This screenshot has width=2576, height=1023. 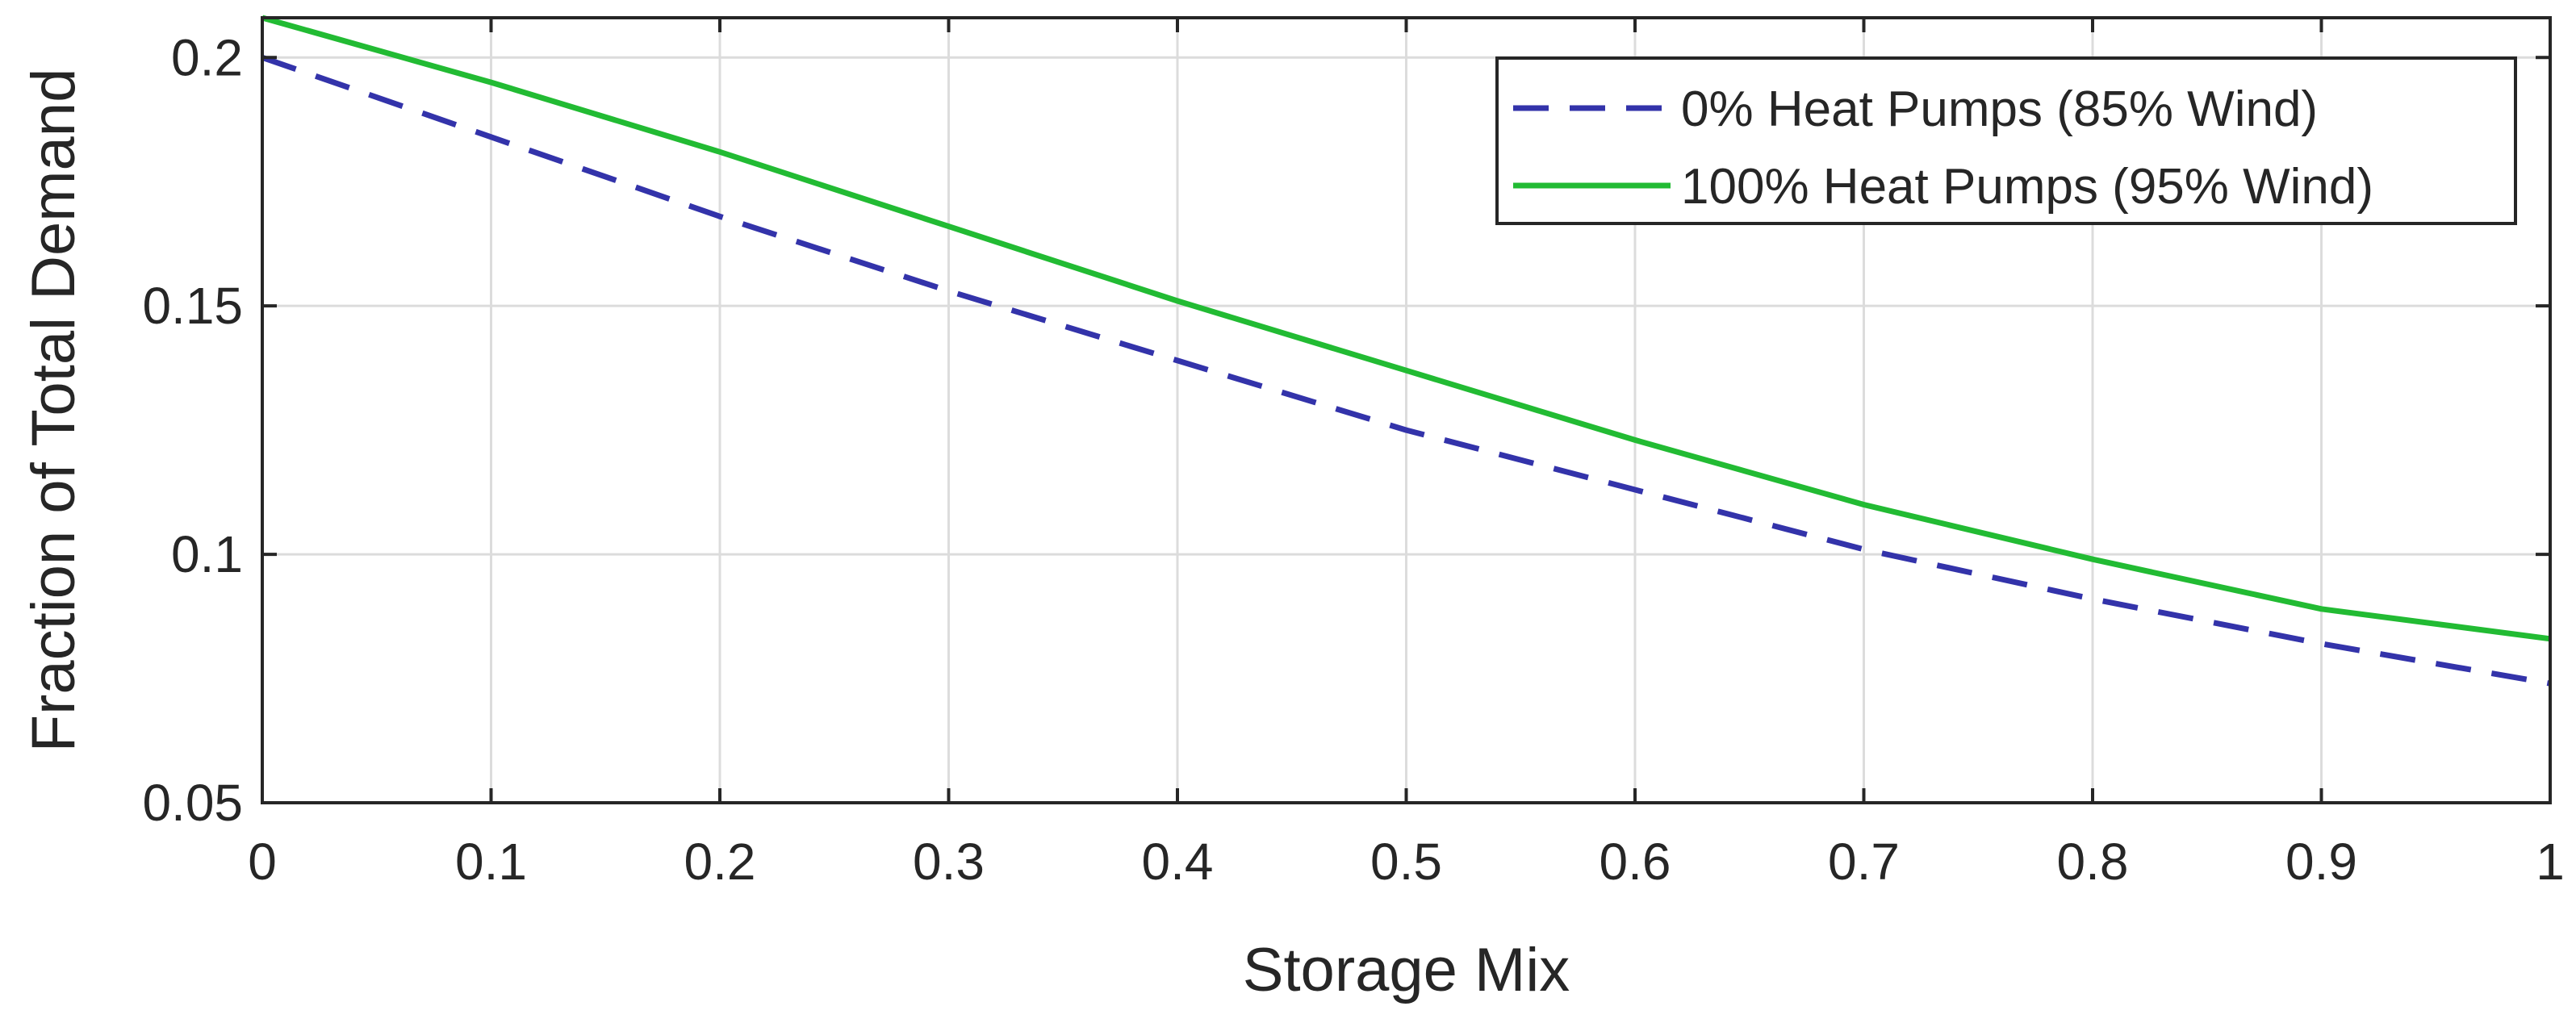 I want to click on y-tick-label: 0.05, so click(x=192, y=803).